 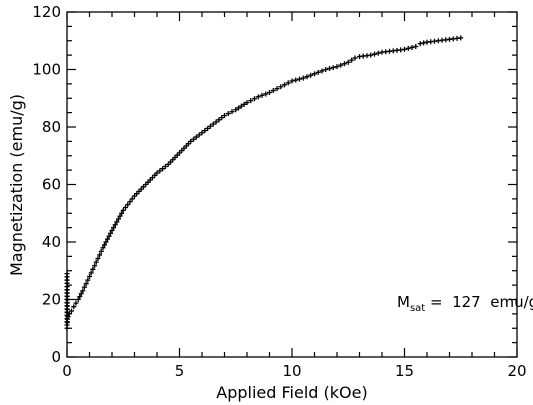 What do you see at coordinates (51, 127) in the screenshot?
I see `y-tick-label: 80` at bounding box center [51, 127].